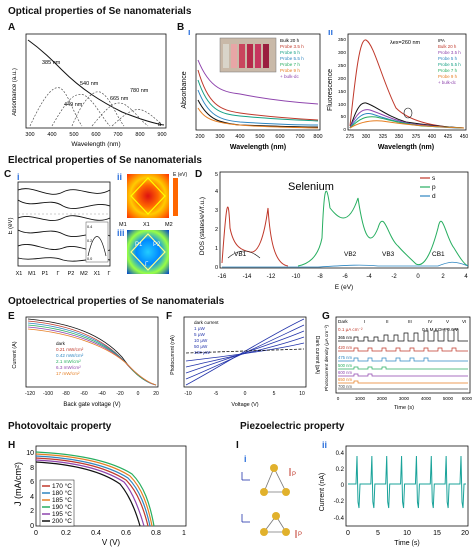 The height and width of the screenshot is (547, 474). I want to click on chart-a-xtick: 800, so click(139, 135).